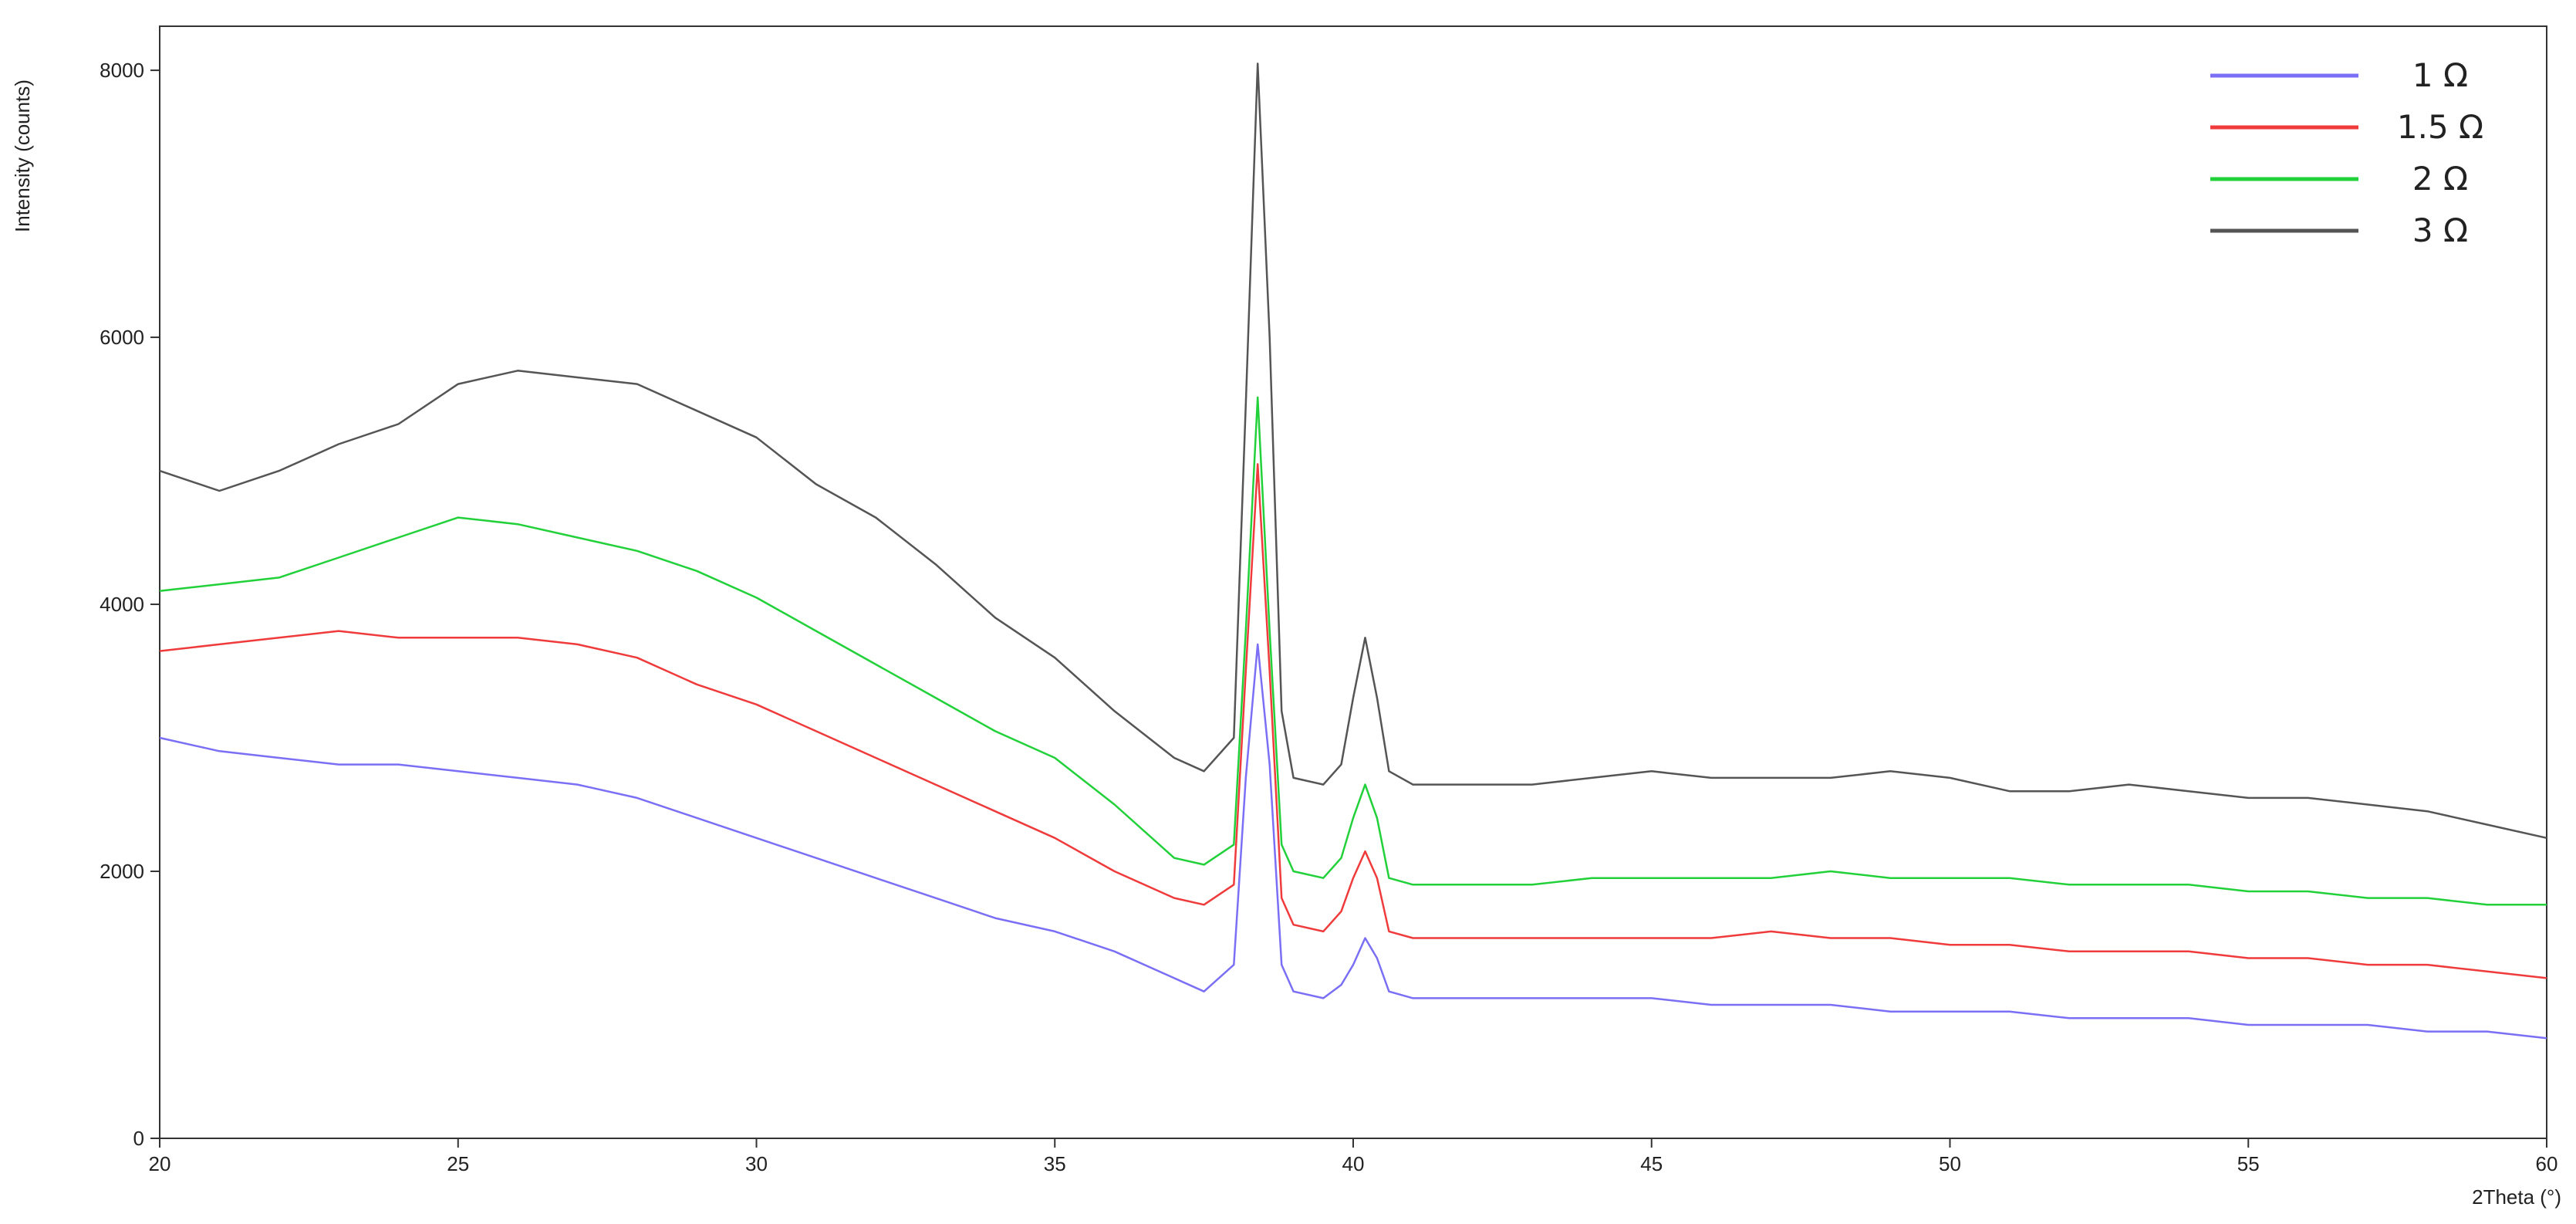  What do you see at coordinates (122, 872) in the screenshot?
I see `y-tick-label: 2000` at bounding box center [122, 872].